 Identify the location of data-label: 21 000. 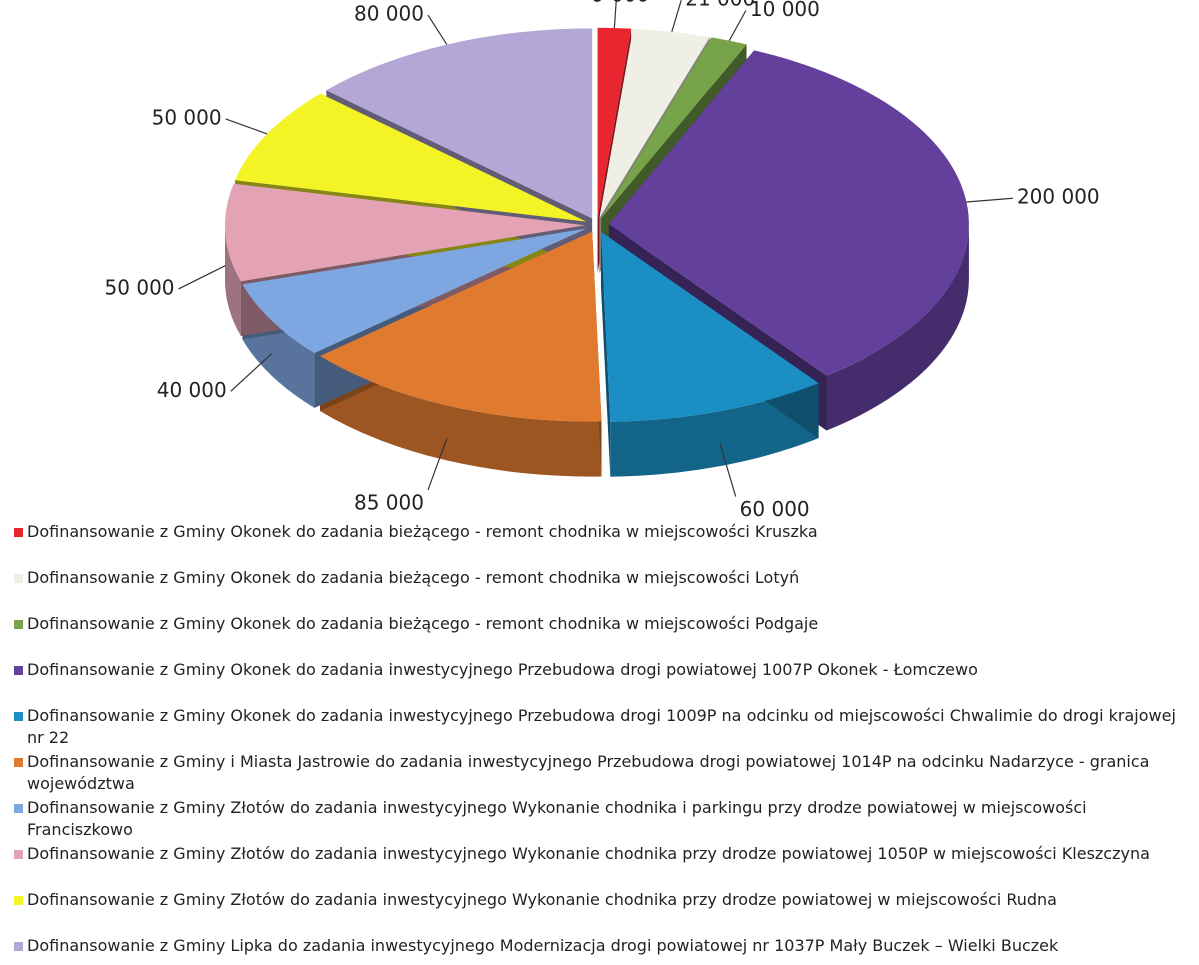
(720, 5).